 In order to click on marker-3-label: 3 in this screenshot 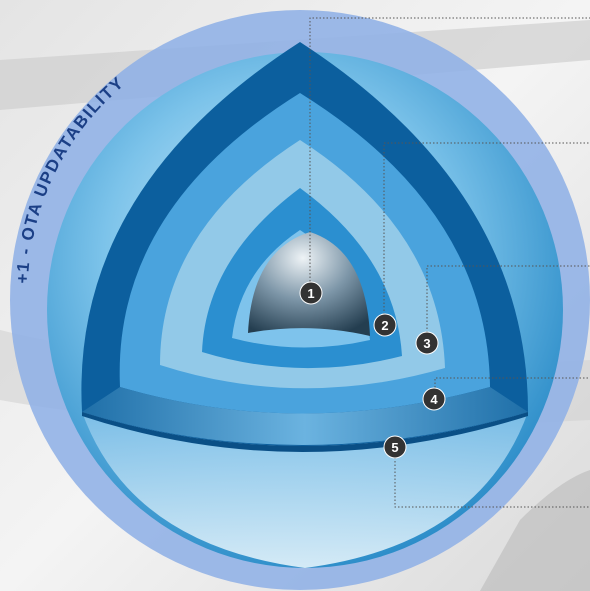, I will do `click(426, 343)`.